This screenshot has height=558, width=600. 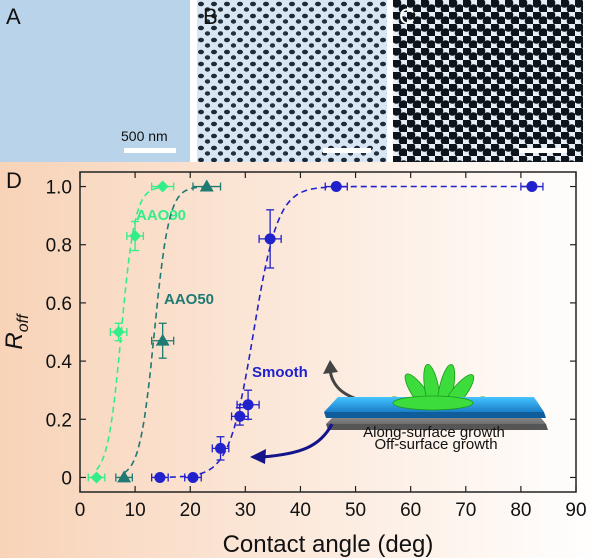 What do you see at coordinates (14, 180) in the screenshot?
I see `panel-d-letter: D` at bounding box center [14, 180].